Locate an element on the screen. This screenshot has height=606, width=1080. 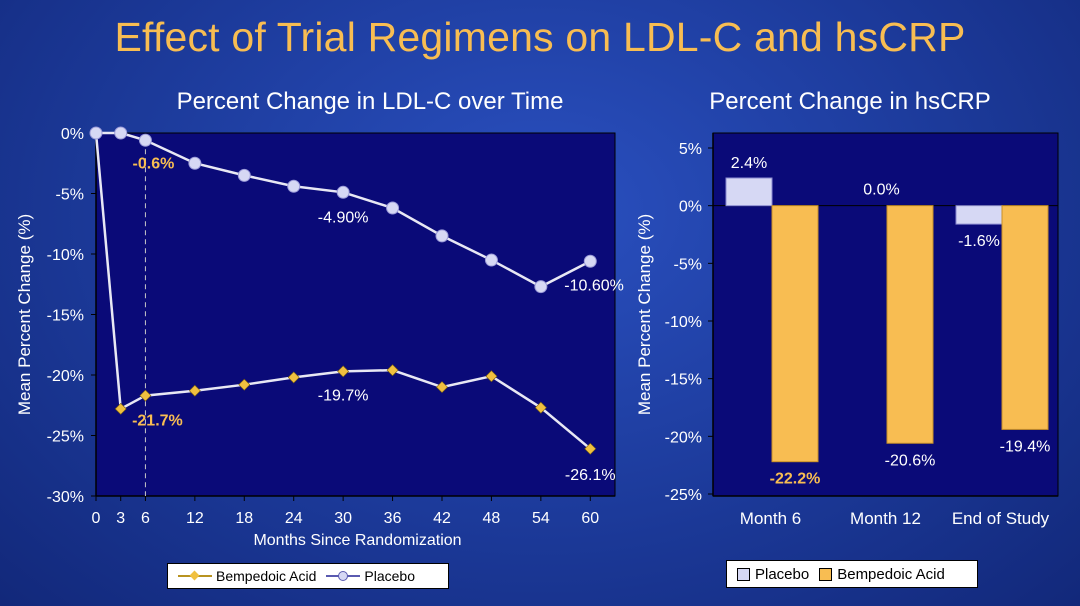
ldl-x-tick-label: 18 is located at coordinates (244, 518).